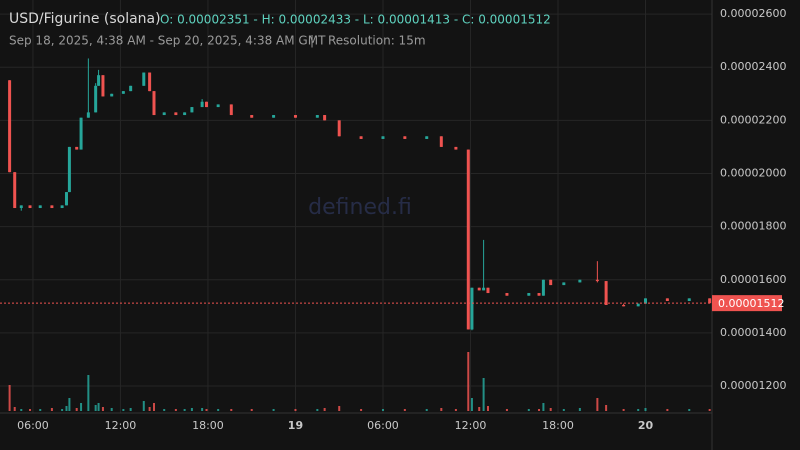 This screenshot has width=800, height=450. Describe the element at coordinates (753, 172) in the screenshot. I see `y-tick-label: 0.00002000` at that location.